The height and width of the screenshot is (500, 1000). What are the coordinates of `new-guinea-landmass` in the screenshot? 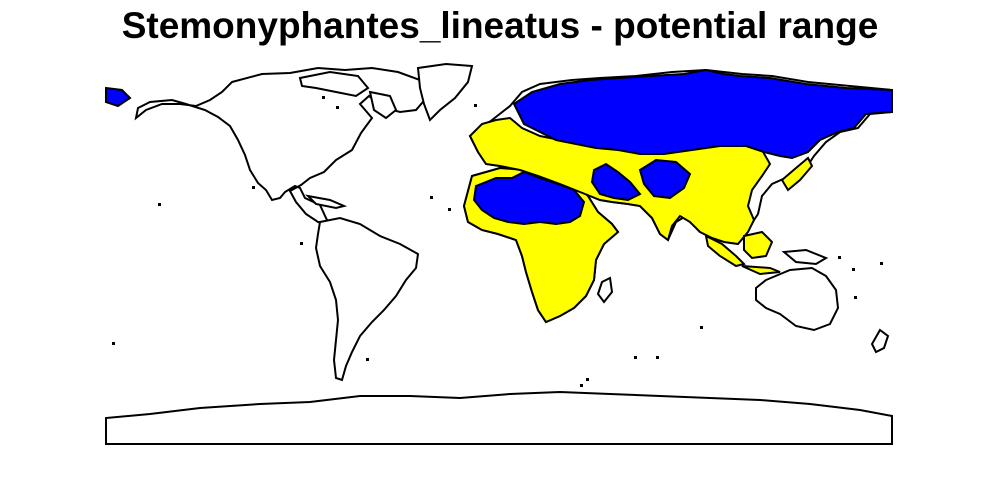 It's located at (805, 257).